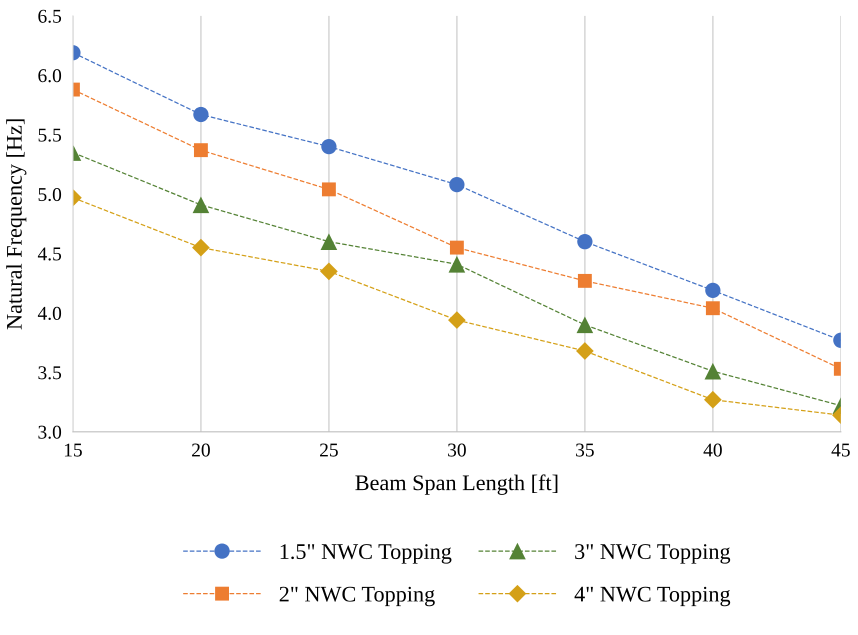  Describe the element at coordinates (585, 450) in the screenshot. I see `x-tick-label: 35` at that location.